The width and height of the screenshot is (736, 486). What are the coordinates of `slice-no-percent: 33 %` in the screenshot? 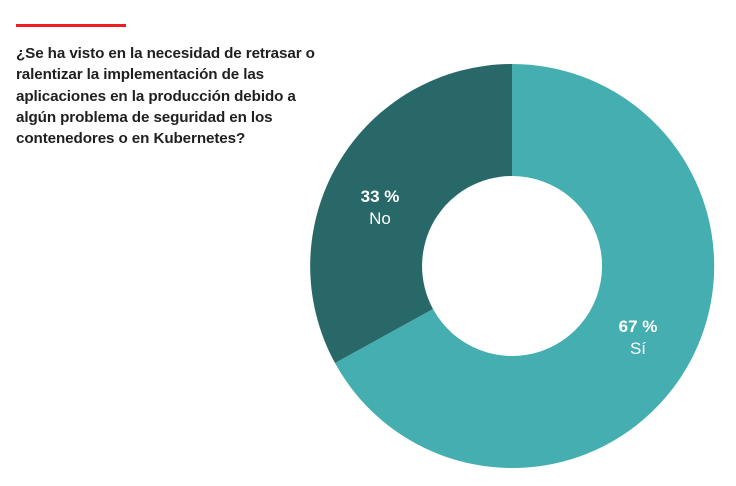 It's located at (380, 196).